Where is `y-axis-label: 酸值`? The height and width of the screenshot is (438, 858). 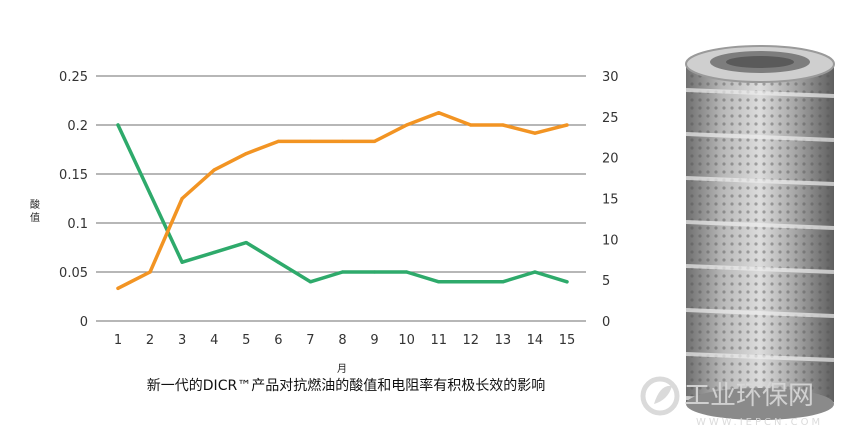
y-axis-label: 酸值 is located at coordinates (35, 211).